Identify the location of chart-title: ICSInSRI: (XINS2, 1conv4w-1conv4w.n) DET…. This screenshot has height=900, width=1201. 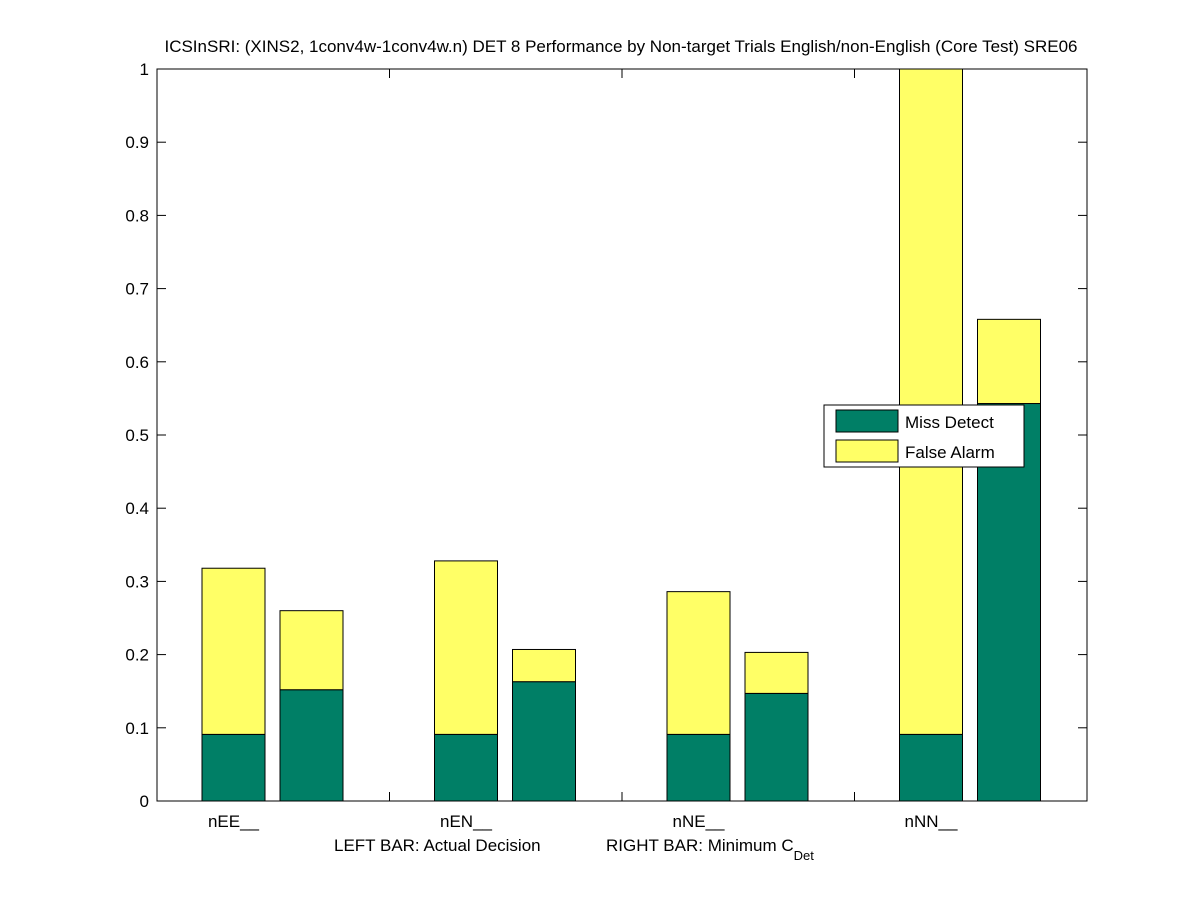
(620, 46).